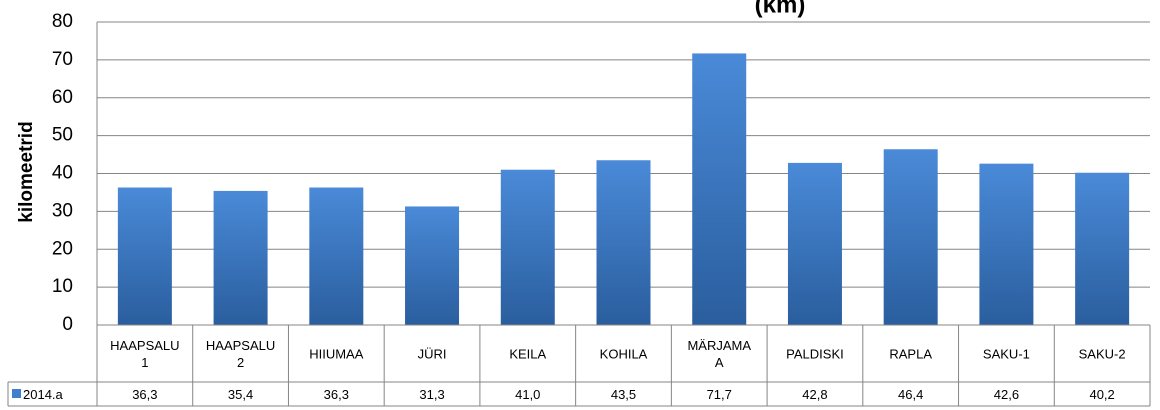  I want to click on data-value-label: 40,2, so click(1101, 394).